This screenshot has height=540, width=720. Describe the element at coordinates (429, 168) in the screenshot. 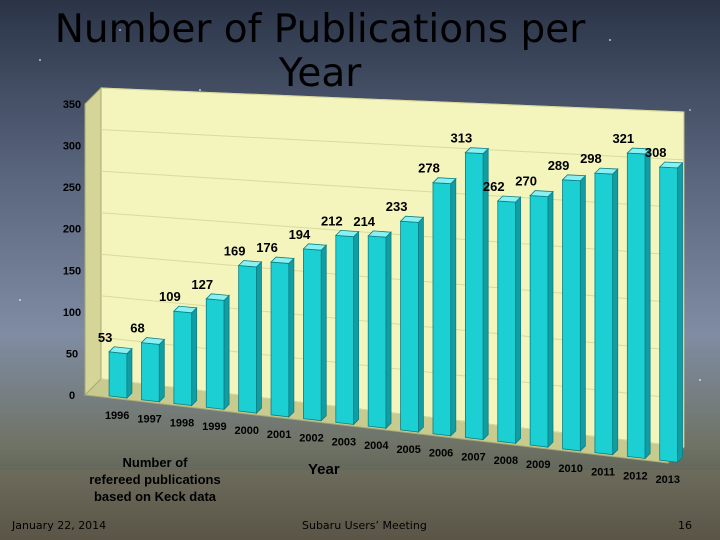

I see `bar-value-label-2006: 278` at that location.